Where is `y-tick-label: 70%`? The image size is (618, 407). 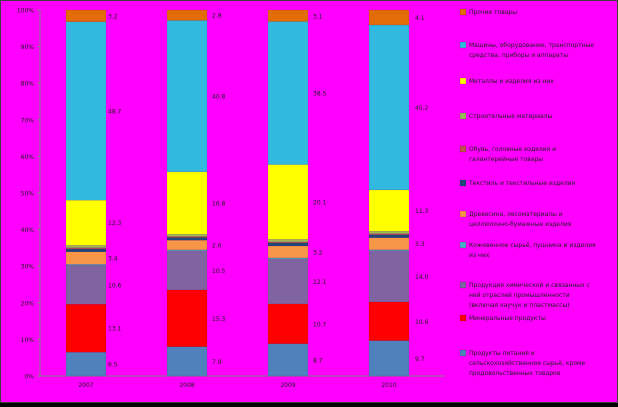
y-tick-label: 70% is located at coordinates (28, 120).